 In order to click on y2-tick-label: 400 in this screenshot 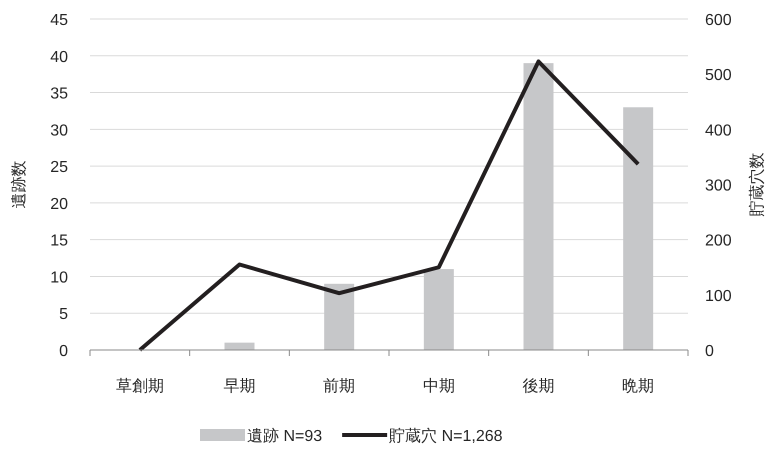, I will do `click(718, 131)`.